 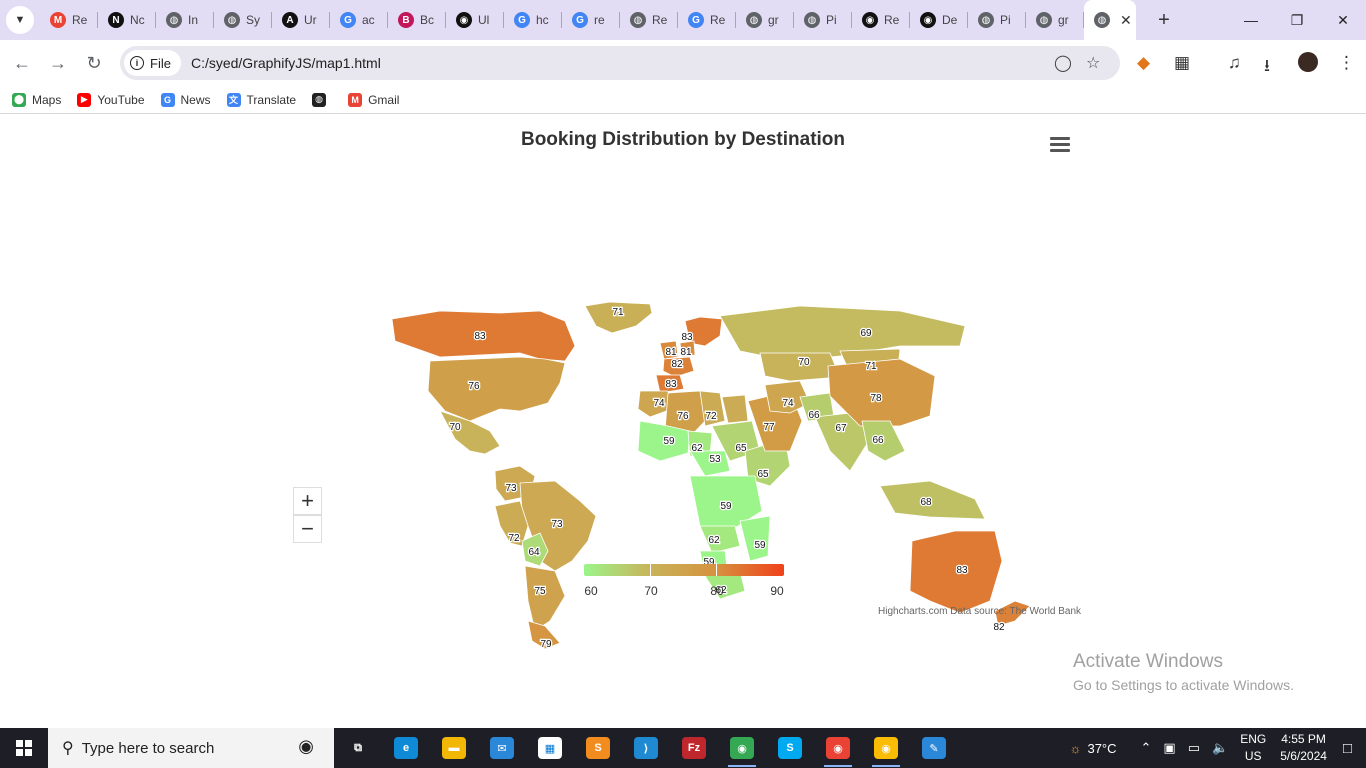 What do you see at coordinates (1267, 65) in the screenshot?
I see `download-icon: ⭳` at bounding box center [1267, 65].